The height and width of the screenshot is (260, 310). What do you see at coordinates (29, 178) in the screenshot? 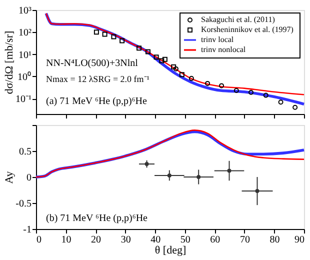
I see `y-tick-label: 0` at bounding box center [29, 178].